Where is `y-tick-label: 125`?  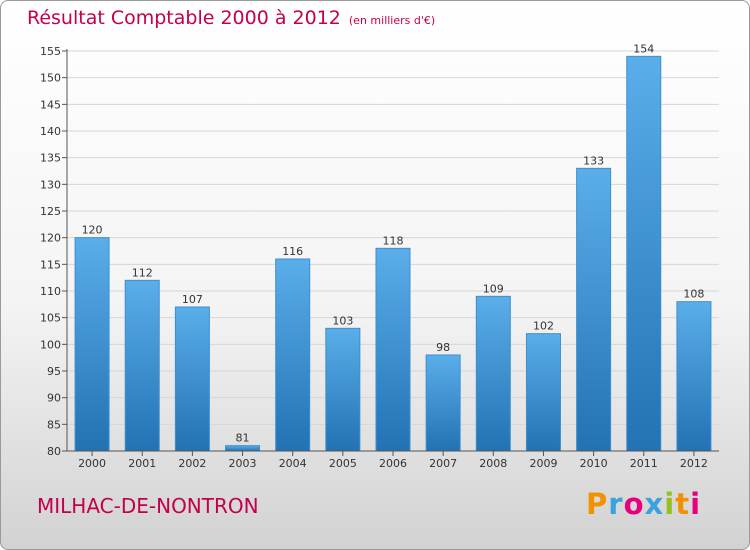
y-tick-label: 125 is located at coordinates (50, 211).